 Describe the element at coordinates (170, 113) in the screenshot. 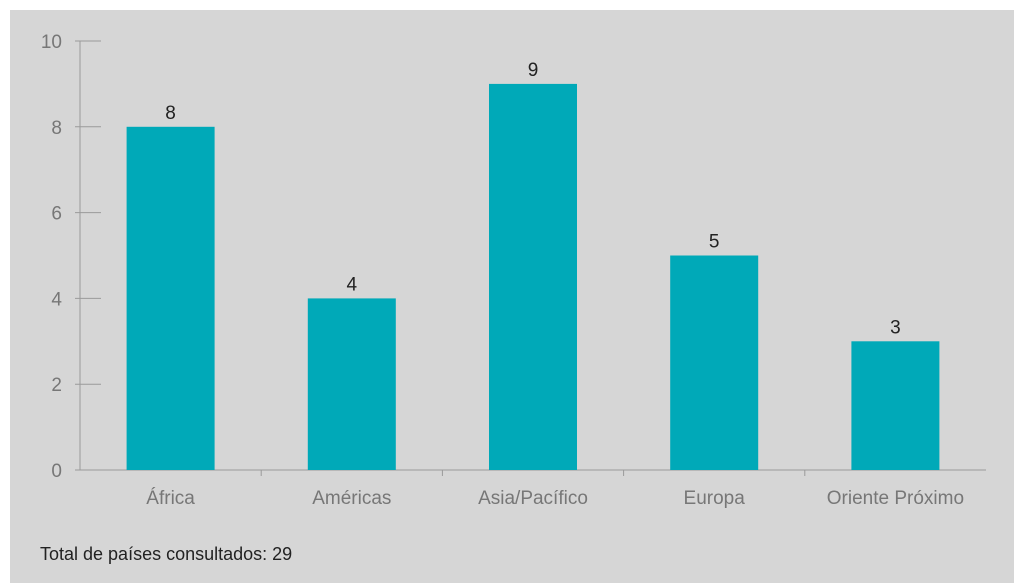

I see `data-label: 8` at that location.